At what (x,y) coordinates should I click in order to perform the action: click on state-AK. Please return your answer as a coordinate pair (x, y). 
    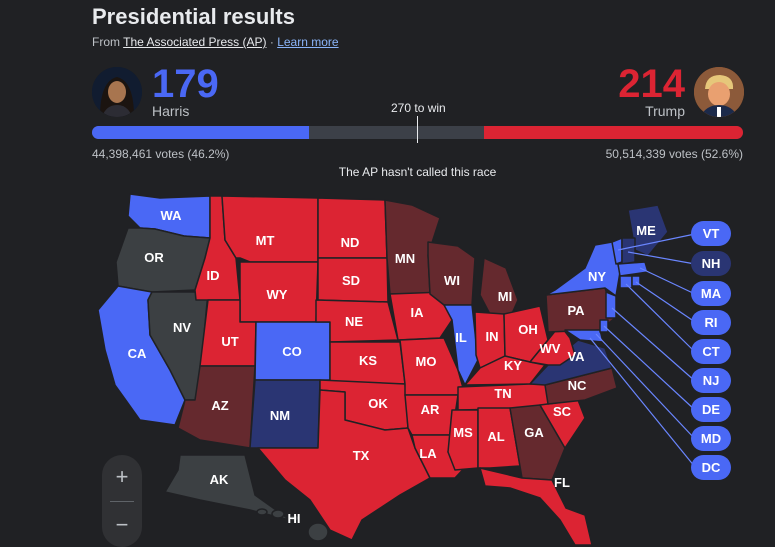
    Looking at the image, I should click on (227, 487).